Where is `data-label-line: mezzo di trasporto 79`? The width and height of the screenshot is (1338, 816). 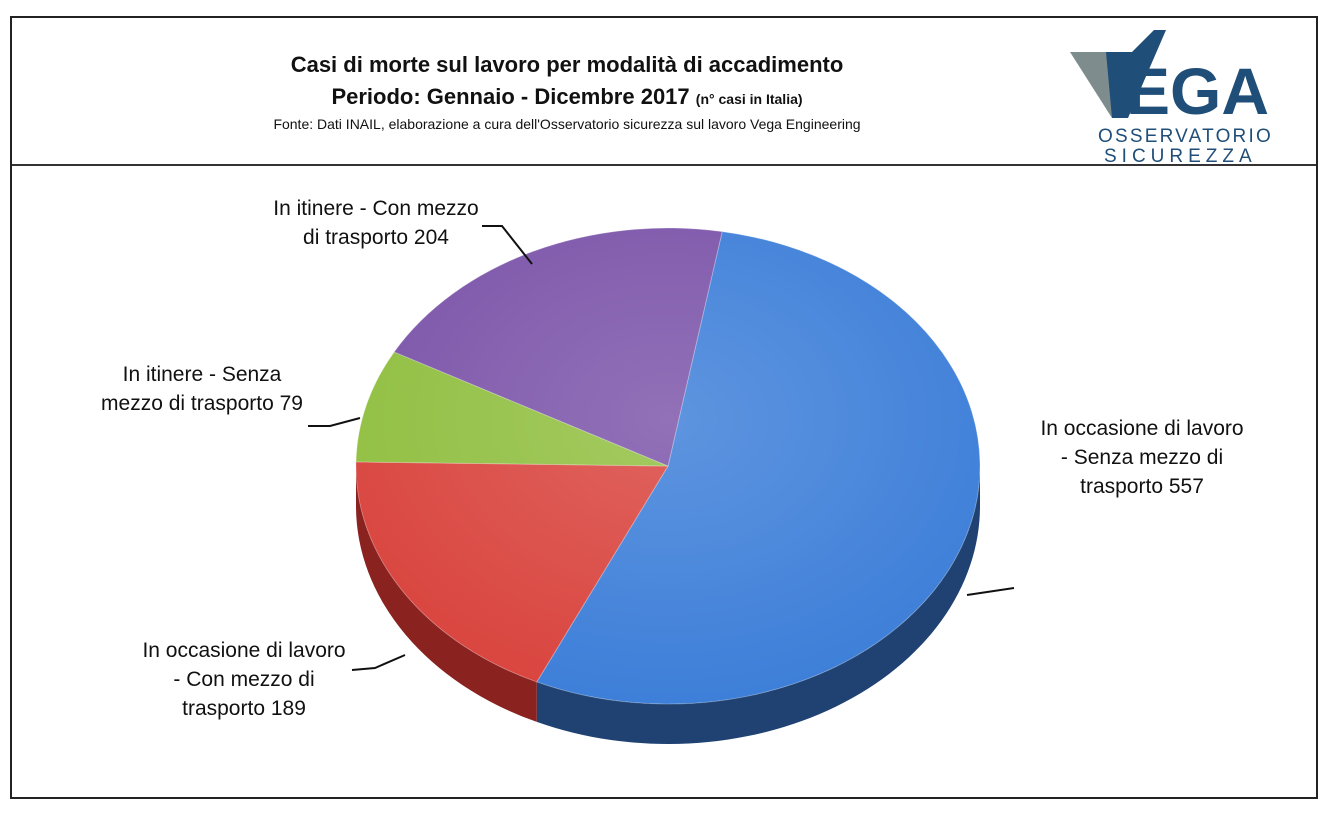 data-label-line: mezzo di trasporto 79 is located at coordinates (202, 403).